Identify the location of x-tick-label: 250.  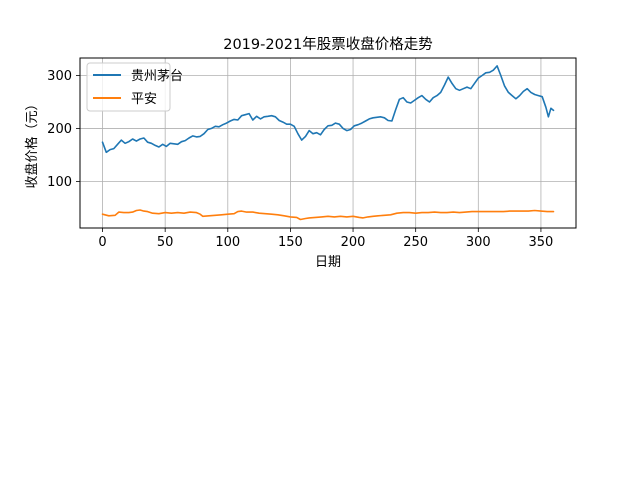
(415, 242).